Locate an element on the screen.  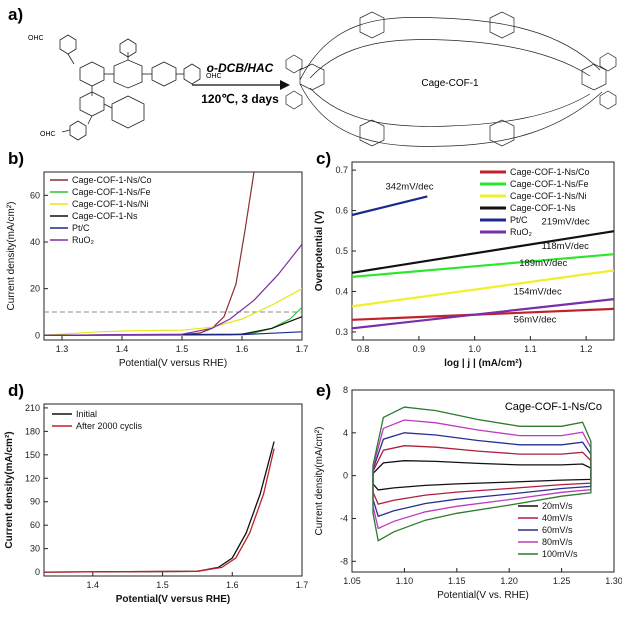
x-tick-label: 0.8 is located at coordinates (363, 349).